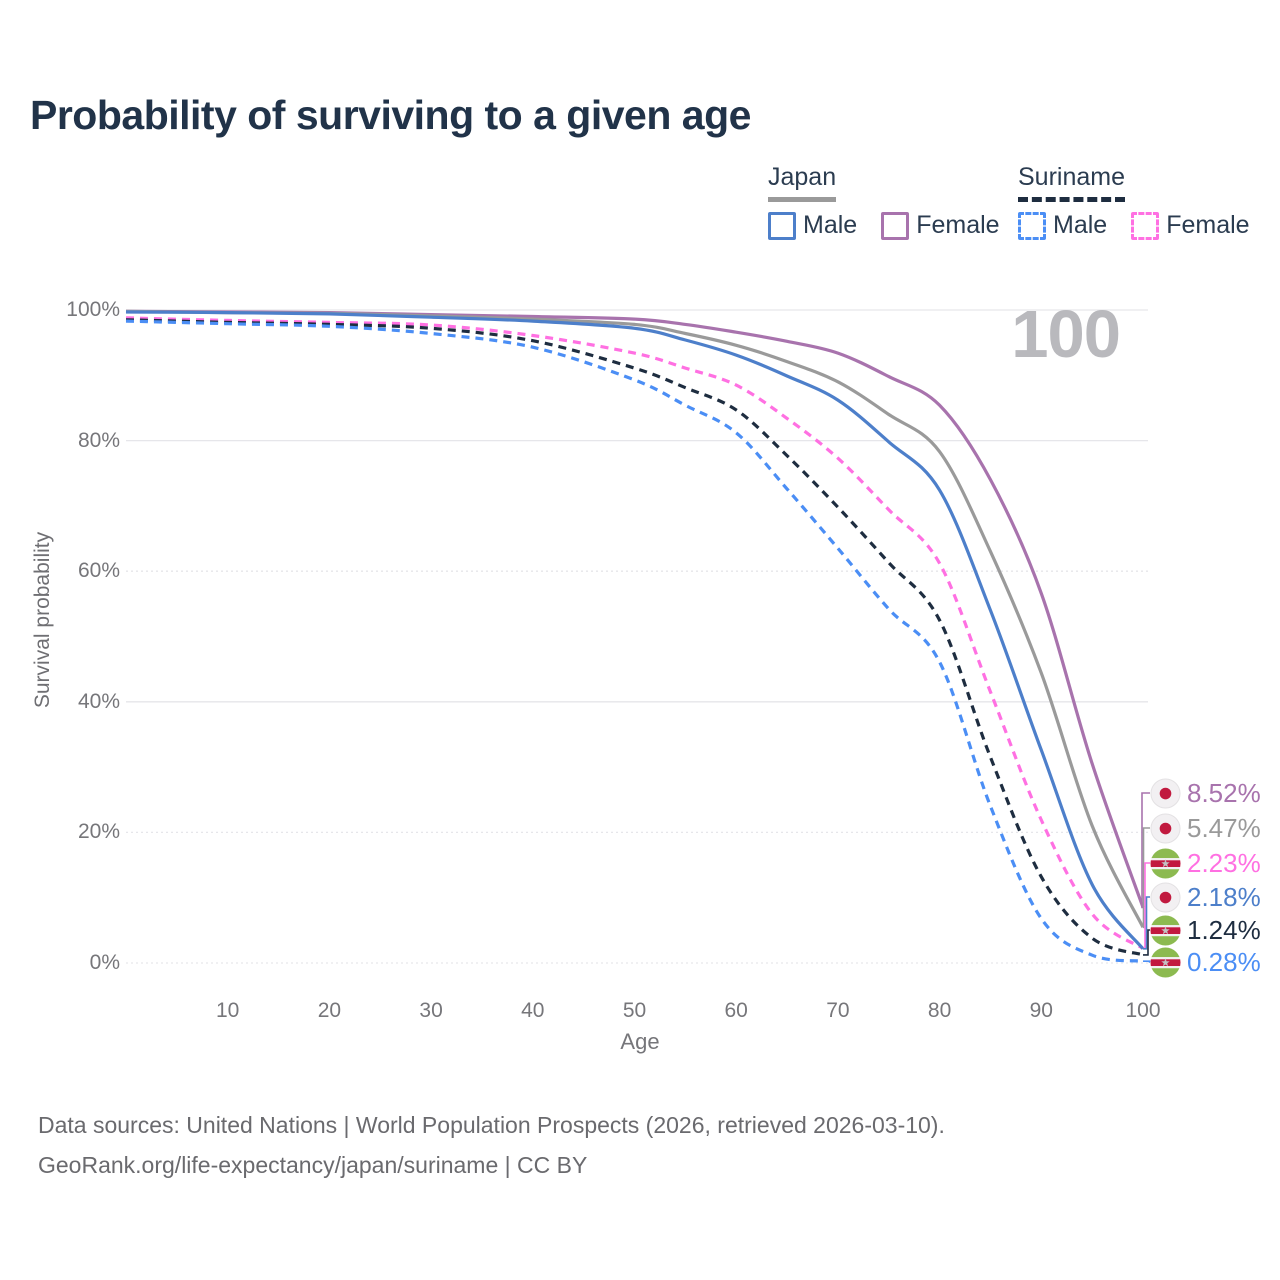  I want to click on leader-line-suriname-male, so click(1147, 961).